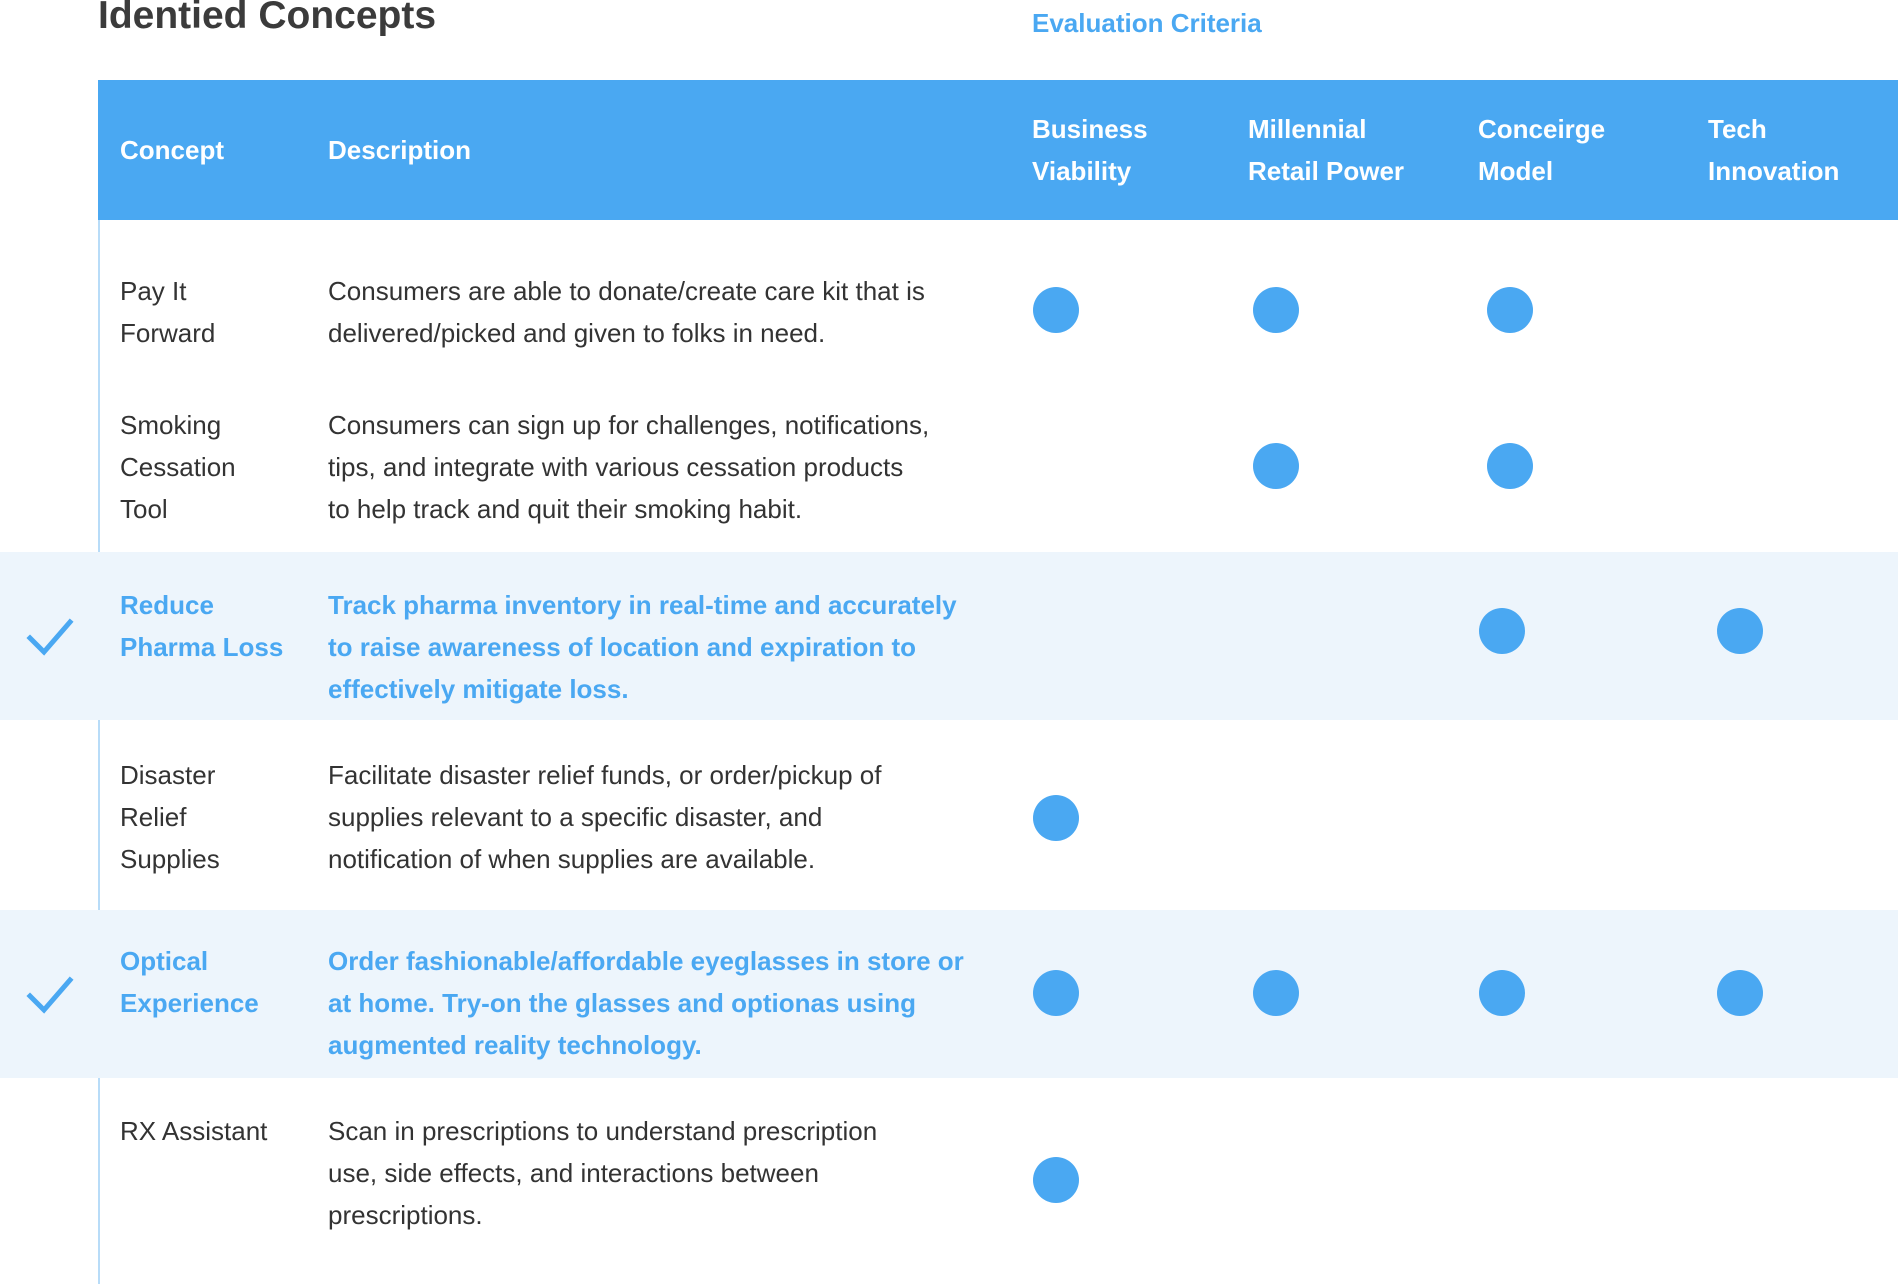  Describe the element at coordinates (167, 291) in the screenshot. I see `concept-name-line: Pay It` at that location.